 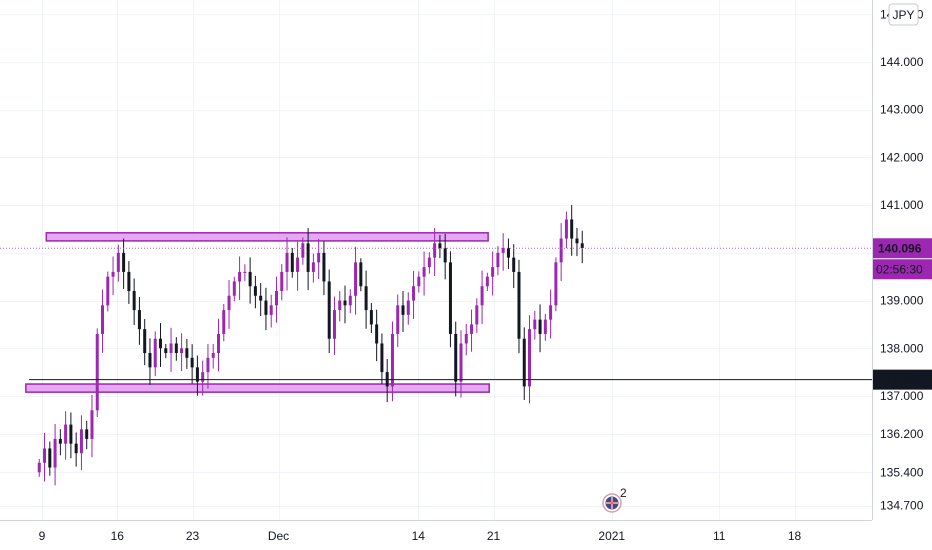 What do you see at coordinates (903, 14) in the screenshot?
I see `currency-badge: JPY` at bounding box center [903, 14].